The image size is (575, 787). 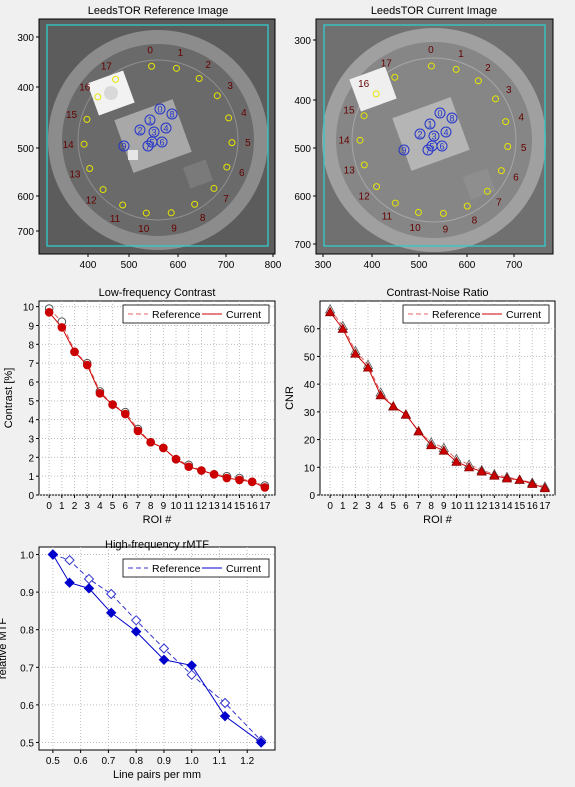 What do you see at coordinates (25, 38) in the screenshot?
I see `image-y-tick-label: 300` at bounding box center [25, 38].